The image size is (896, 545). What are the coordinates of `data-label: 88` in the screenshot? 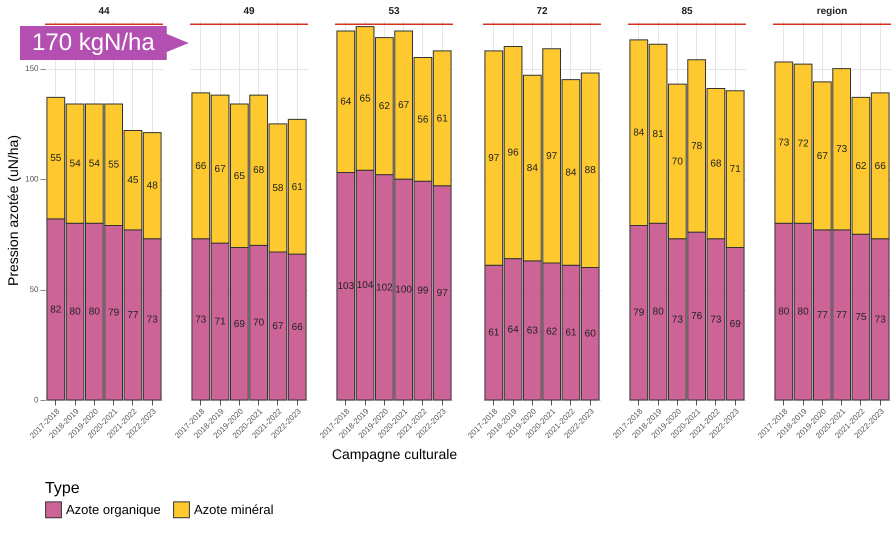 It's located at (590, 170).